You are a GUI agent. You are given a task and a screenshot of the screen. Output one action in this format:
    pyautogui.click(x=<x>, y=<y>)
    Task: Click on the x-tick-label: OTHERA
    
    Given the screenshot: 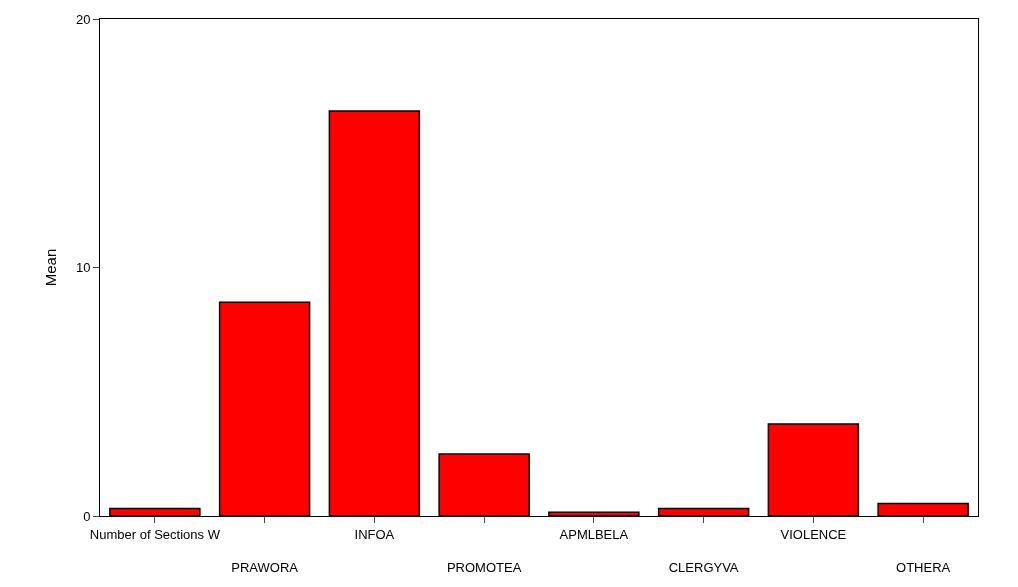 What is the action you would take?
    pyautogui.click(x=923, y=568)
    